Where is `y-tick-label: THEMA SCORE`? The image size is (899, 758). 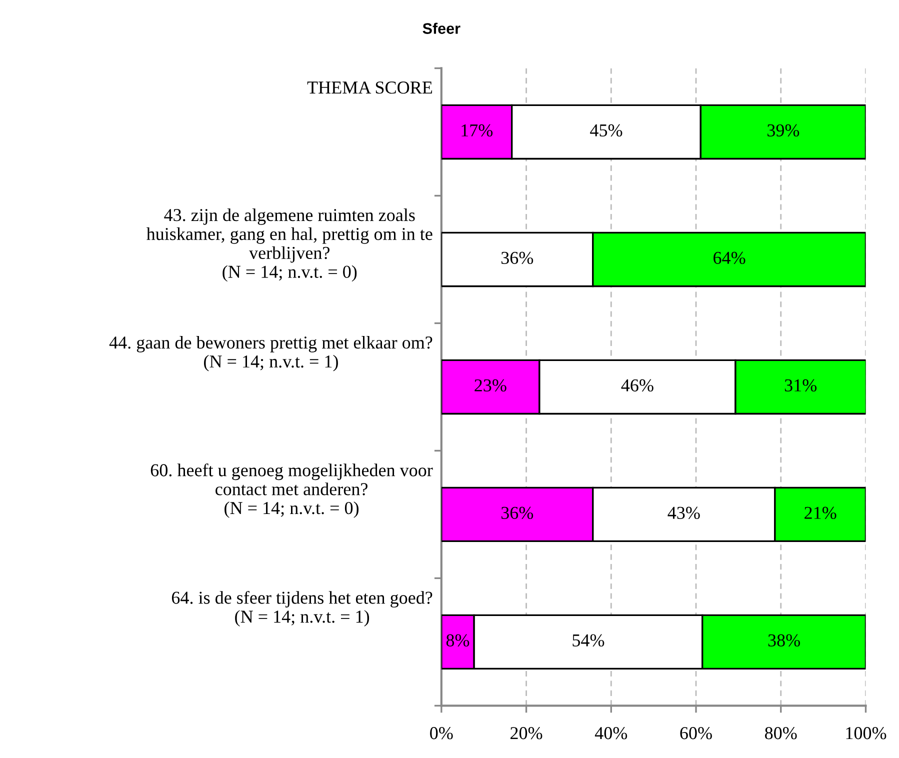 y-tick-label: THEMA SCORE is located at coordinates (369, 88).